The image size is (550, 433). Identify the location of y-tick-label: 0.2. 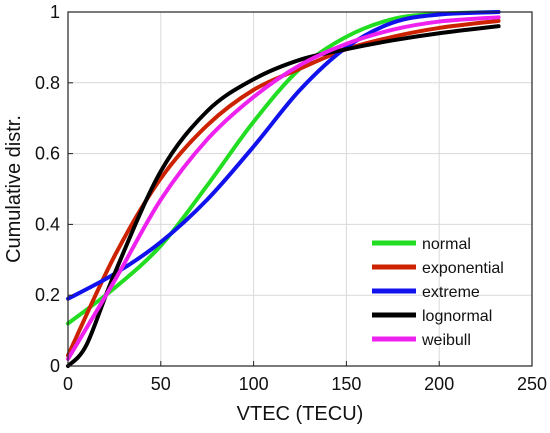
(47, 295).